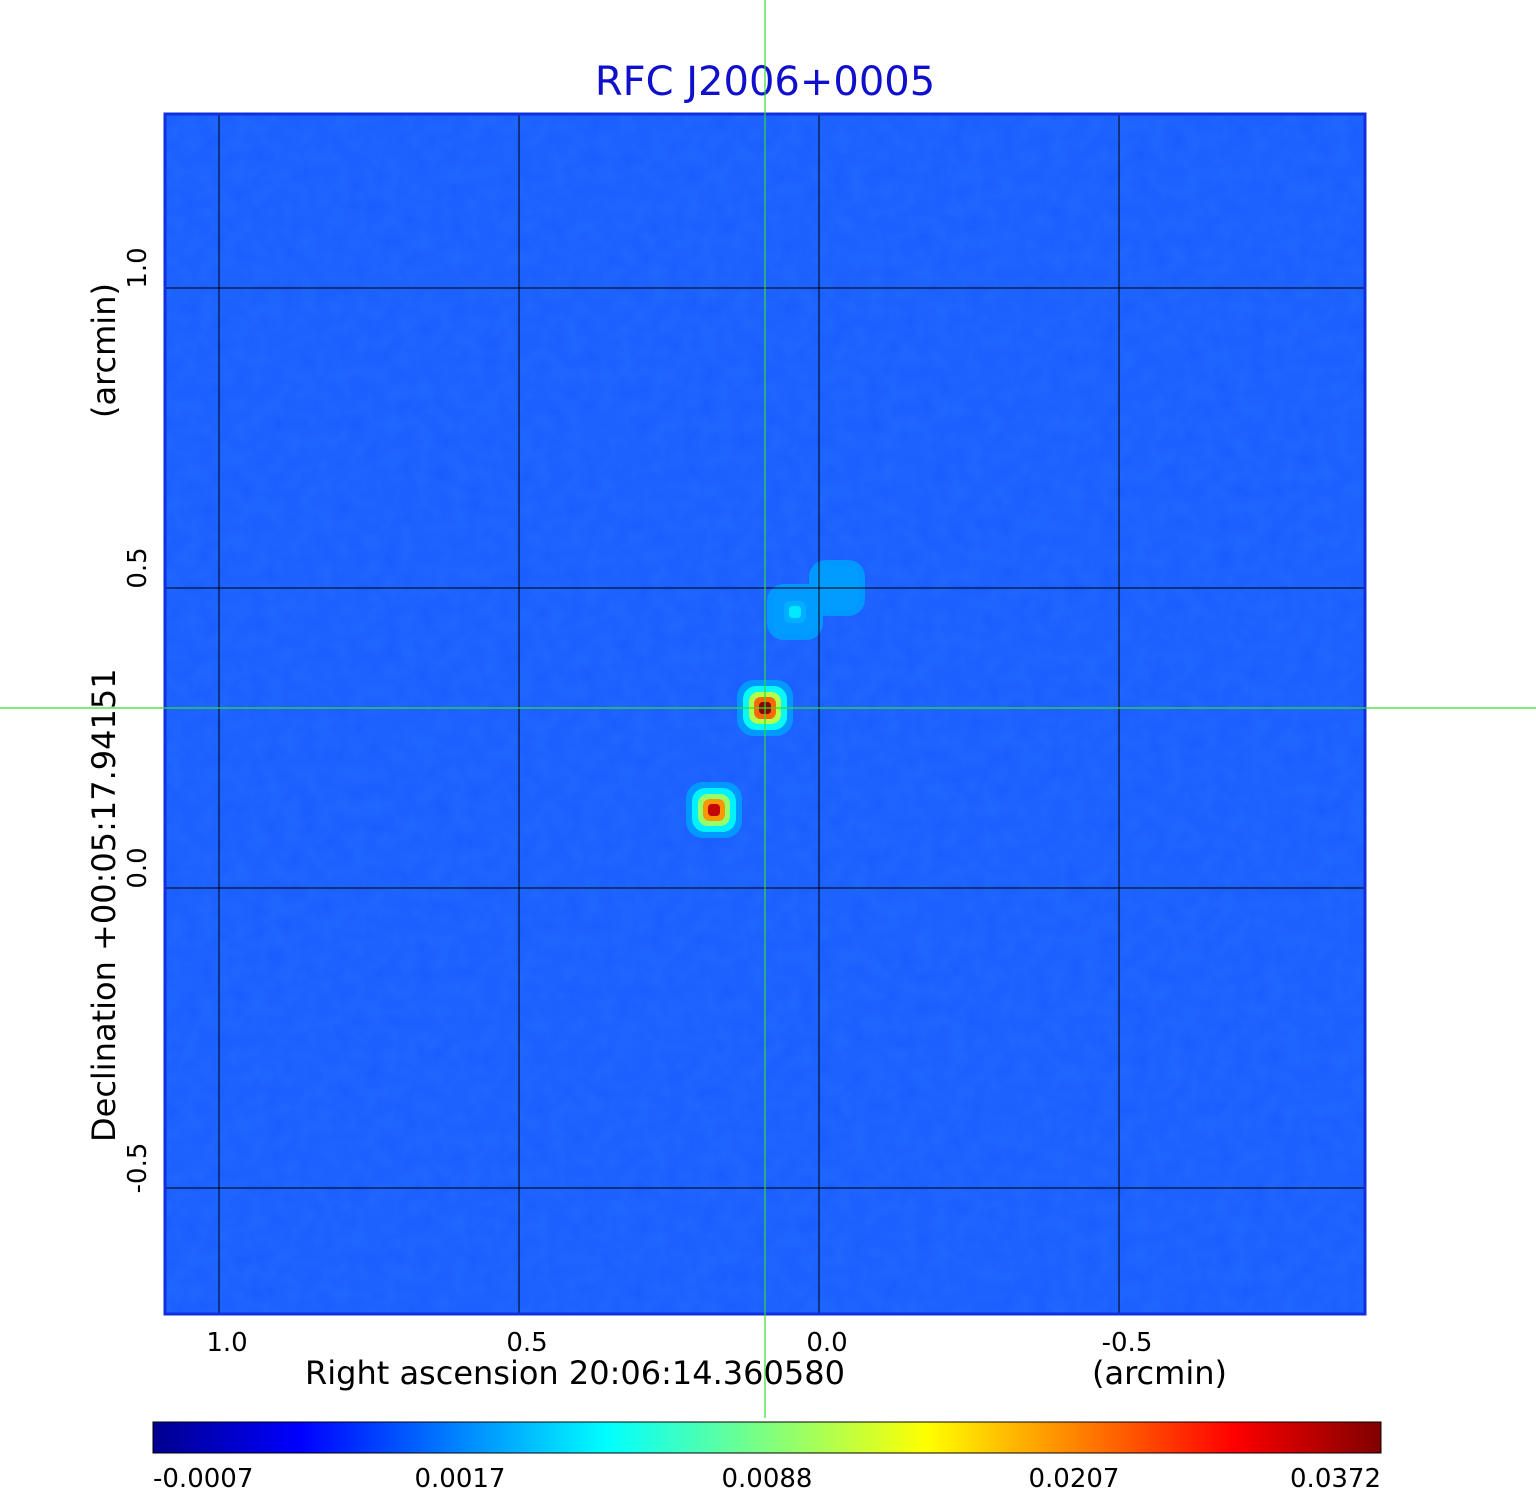 Image resolution: width=1536 pixels, height=1511 pixels. What do you see at coordinates (460, 1479) in the screenshot?
I see `colorbar-tick-label-2: 0.0017` at bounding box center [460, 1479].